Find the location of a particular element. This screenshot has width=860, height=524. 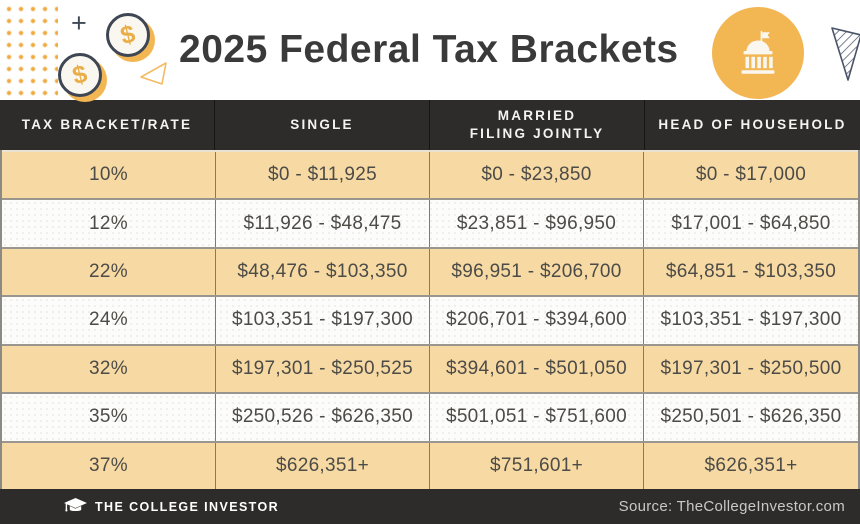

cell-single: $11,926 - $48,475 is located at coordinates (323, 223).